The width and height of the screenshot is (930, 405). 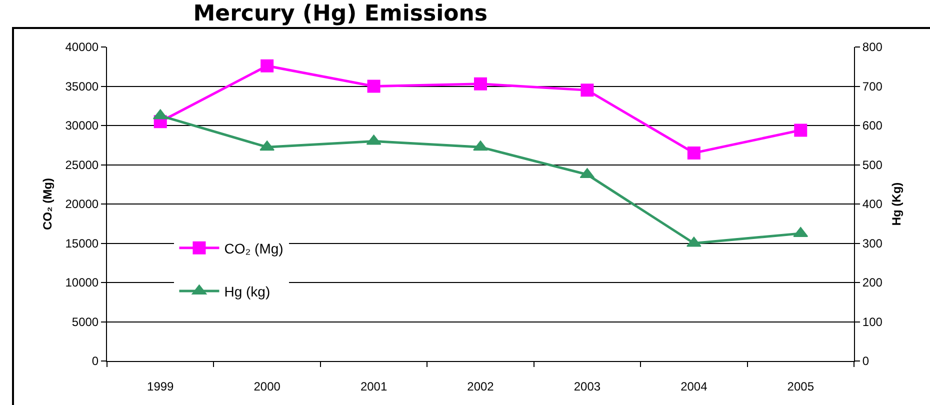 What do you see at coordinates (866, 361) in the screenshot?
I see `y2-tick-label: 0` at bounding box center [866, 361].